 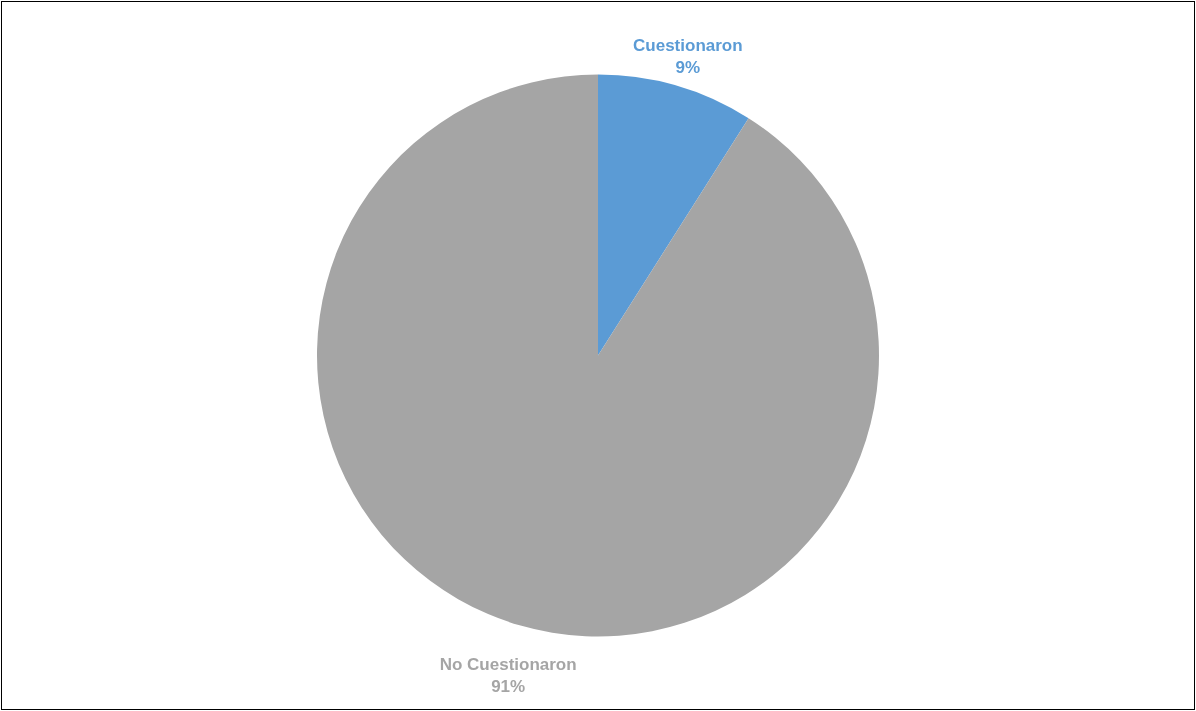 I want to click on slice-label: Cuestionaron, so click(x=688, y=46).